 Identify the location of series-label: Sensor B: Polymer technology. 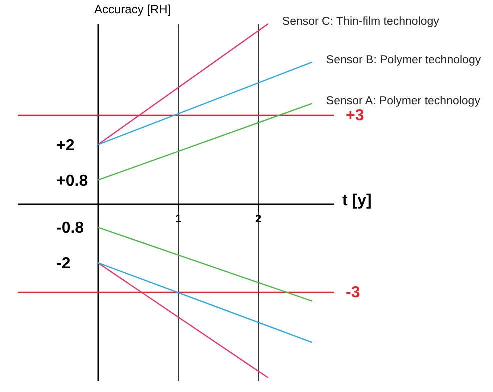
(404, 60).